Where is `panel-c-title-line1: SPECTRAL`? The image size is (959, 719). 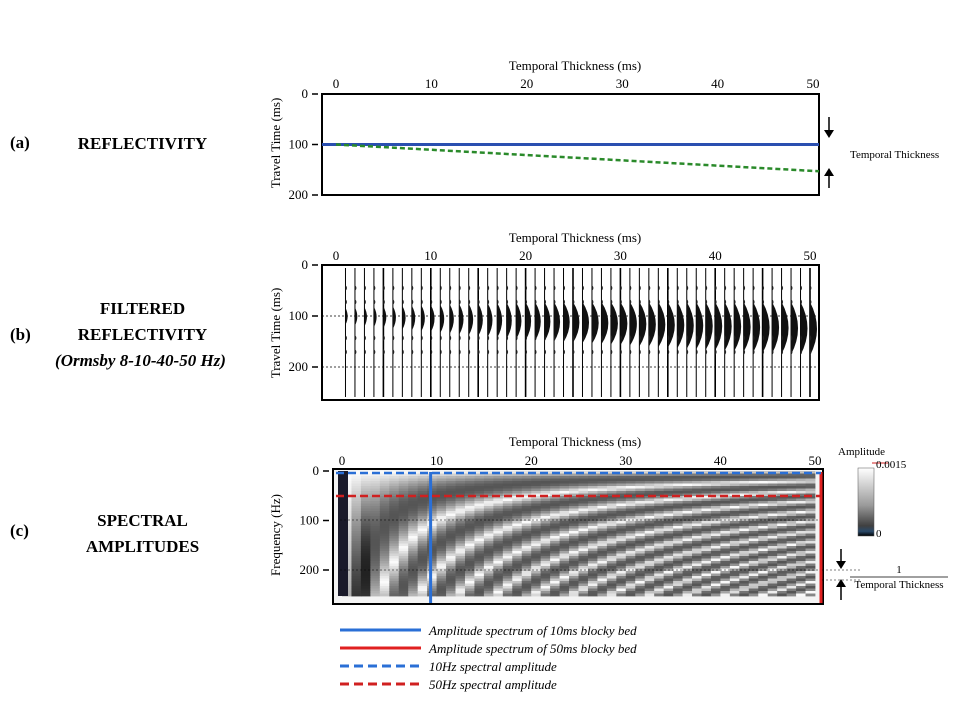
panel-c-title-line1: SPECTRAL is located at coordinates (142, 520).